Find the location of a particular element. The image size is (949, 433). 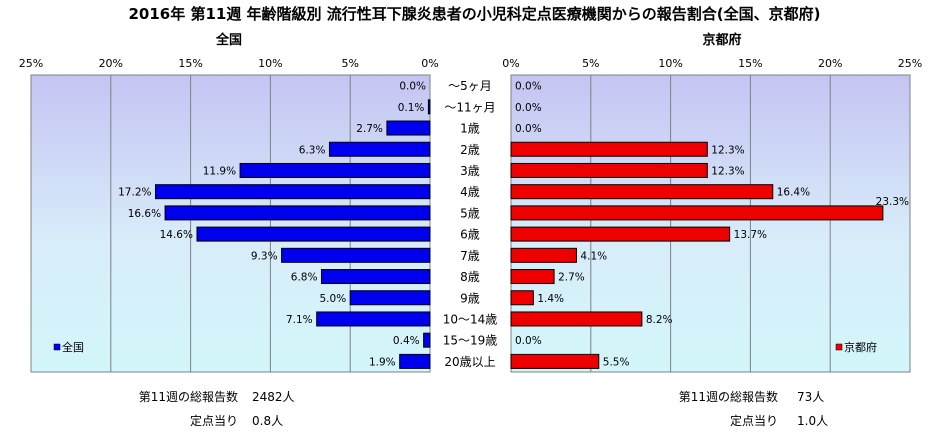

kyoto-per-site-value: 1.0人 is located at coordinates (813, 421).